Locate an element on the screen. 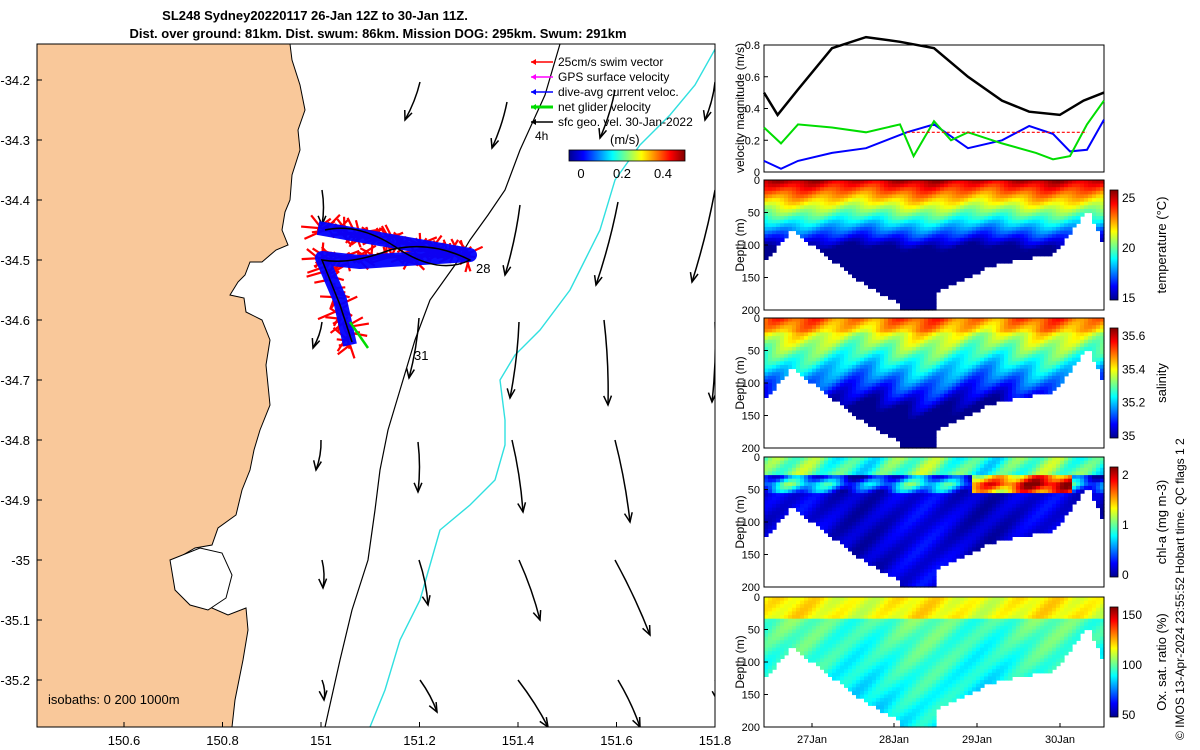  map-y-tick-label: -34.4 is located at coordinates (15, 200).